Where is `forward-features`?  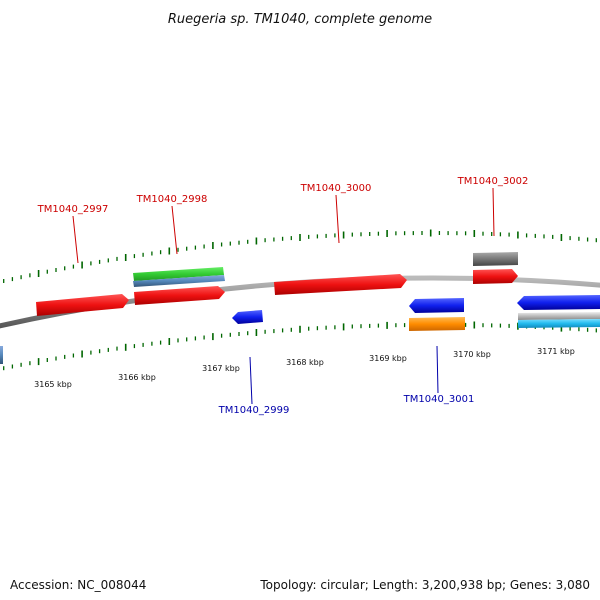 forward-features is located at coordinates (277, 284).